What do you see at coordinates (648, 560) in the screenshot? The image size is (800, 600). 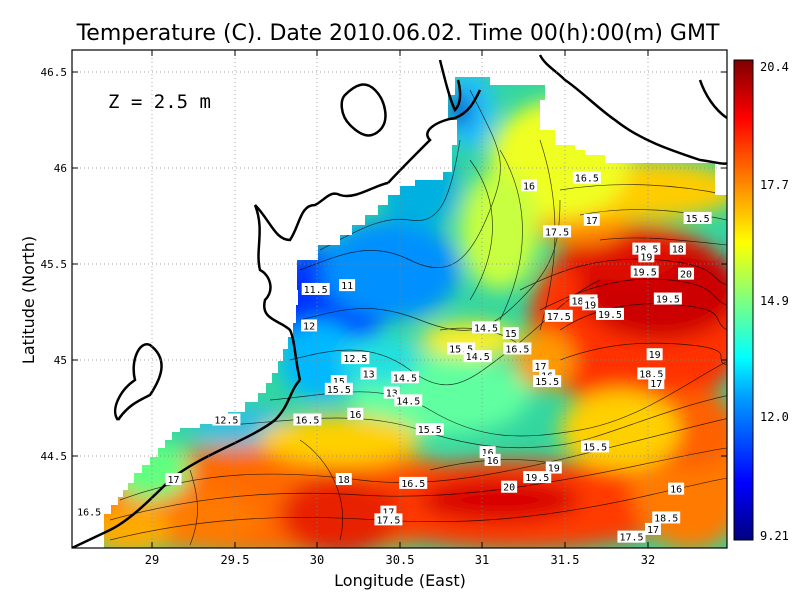 I see `x-tick-label: 32` at bounding box center [648, 560].